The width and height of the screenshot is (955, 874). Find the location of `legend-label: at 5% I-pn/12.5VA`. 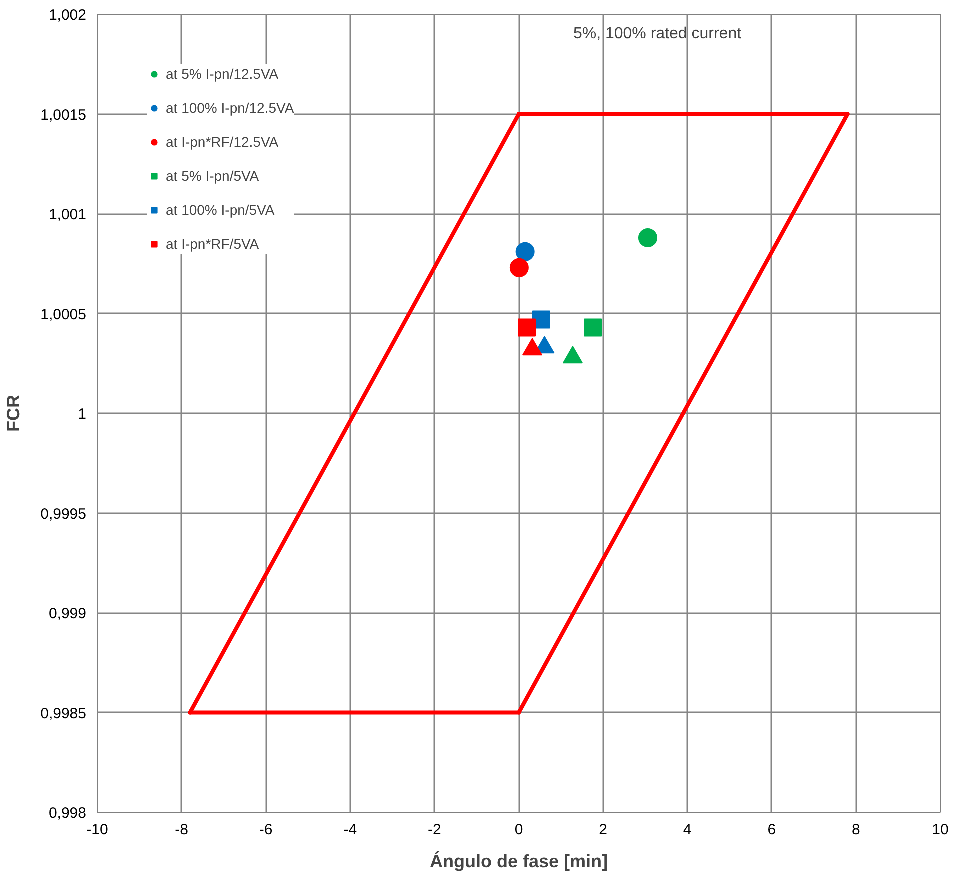

legend-label: at 5% I-pn/12.5VA is located at coordinates (222, 74).